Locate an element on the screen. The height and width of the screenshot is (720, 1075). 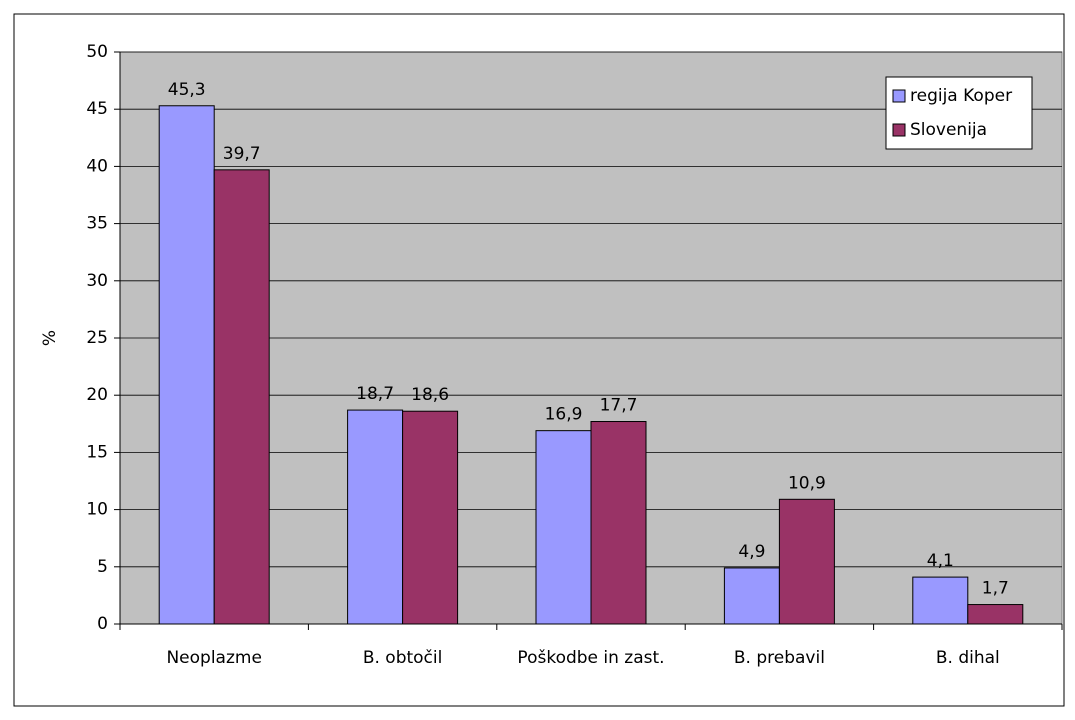
x-tick-label: B. obtočil is located at coordinates (402, 658).